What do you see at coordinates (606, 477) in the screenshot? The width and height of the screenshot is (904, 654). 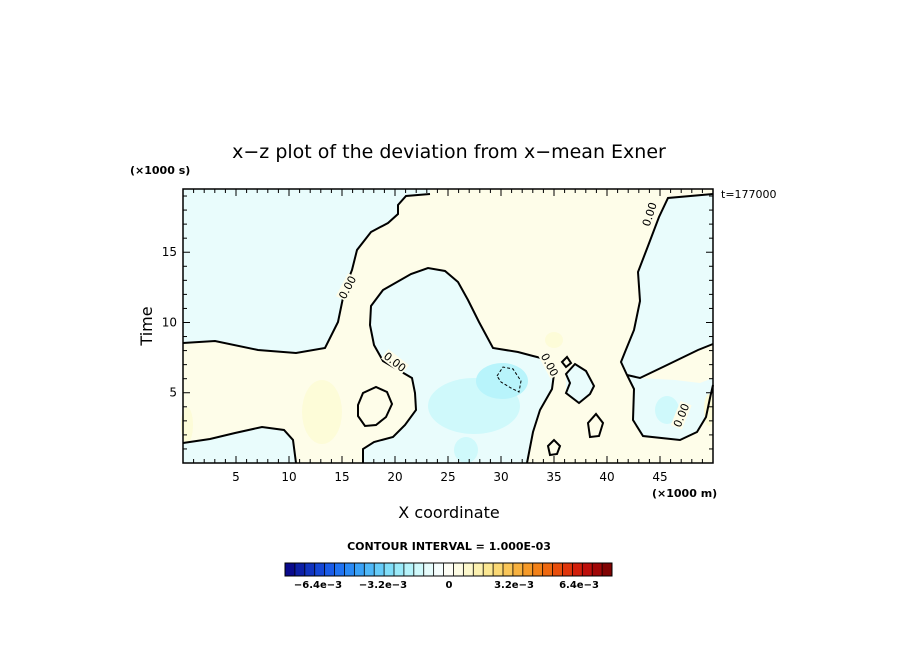 I see `x-tick-label: 40` at bounding box center [606, 477].